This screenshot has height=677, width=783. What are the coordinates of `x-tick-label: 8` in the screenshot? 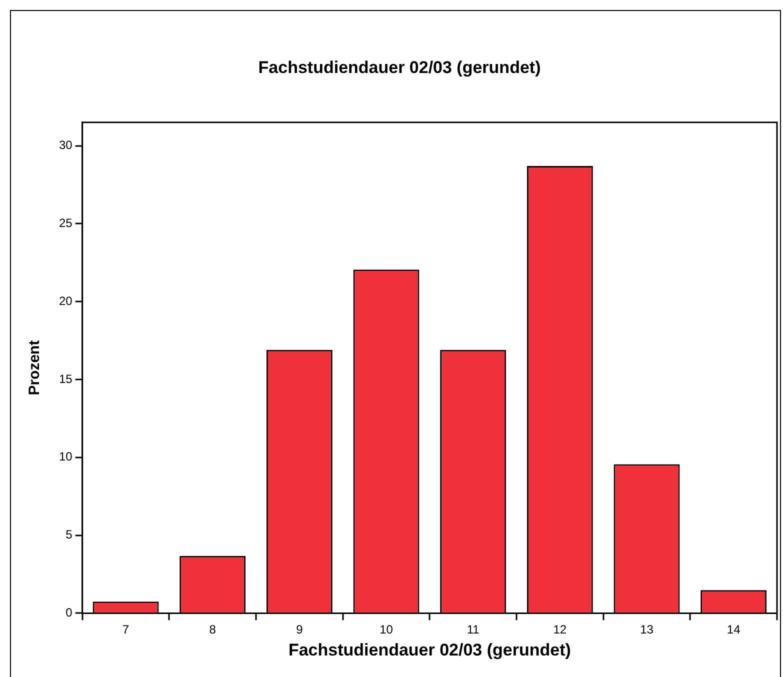 It's located at (212, 629).